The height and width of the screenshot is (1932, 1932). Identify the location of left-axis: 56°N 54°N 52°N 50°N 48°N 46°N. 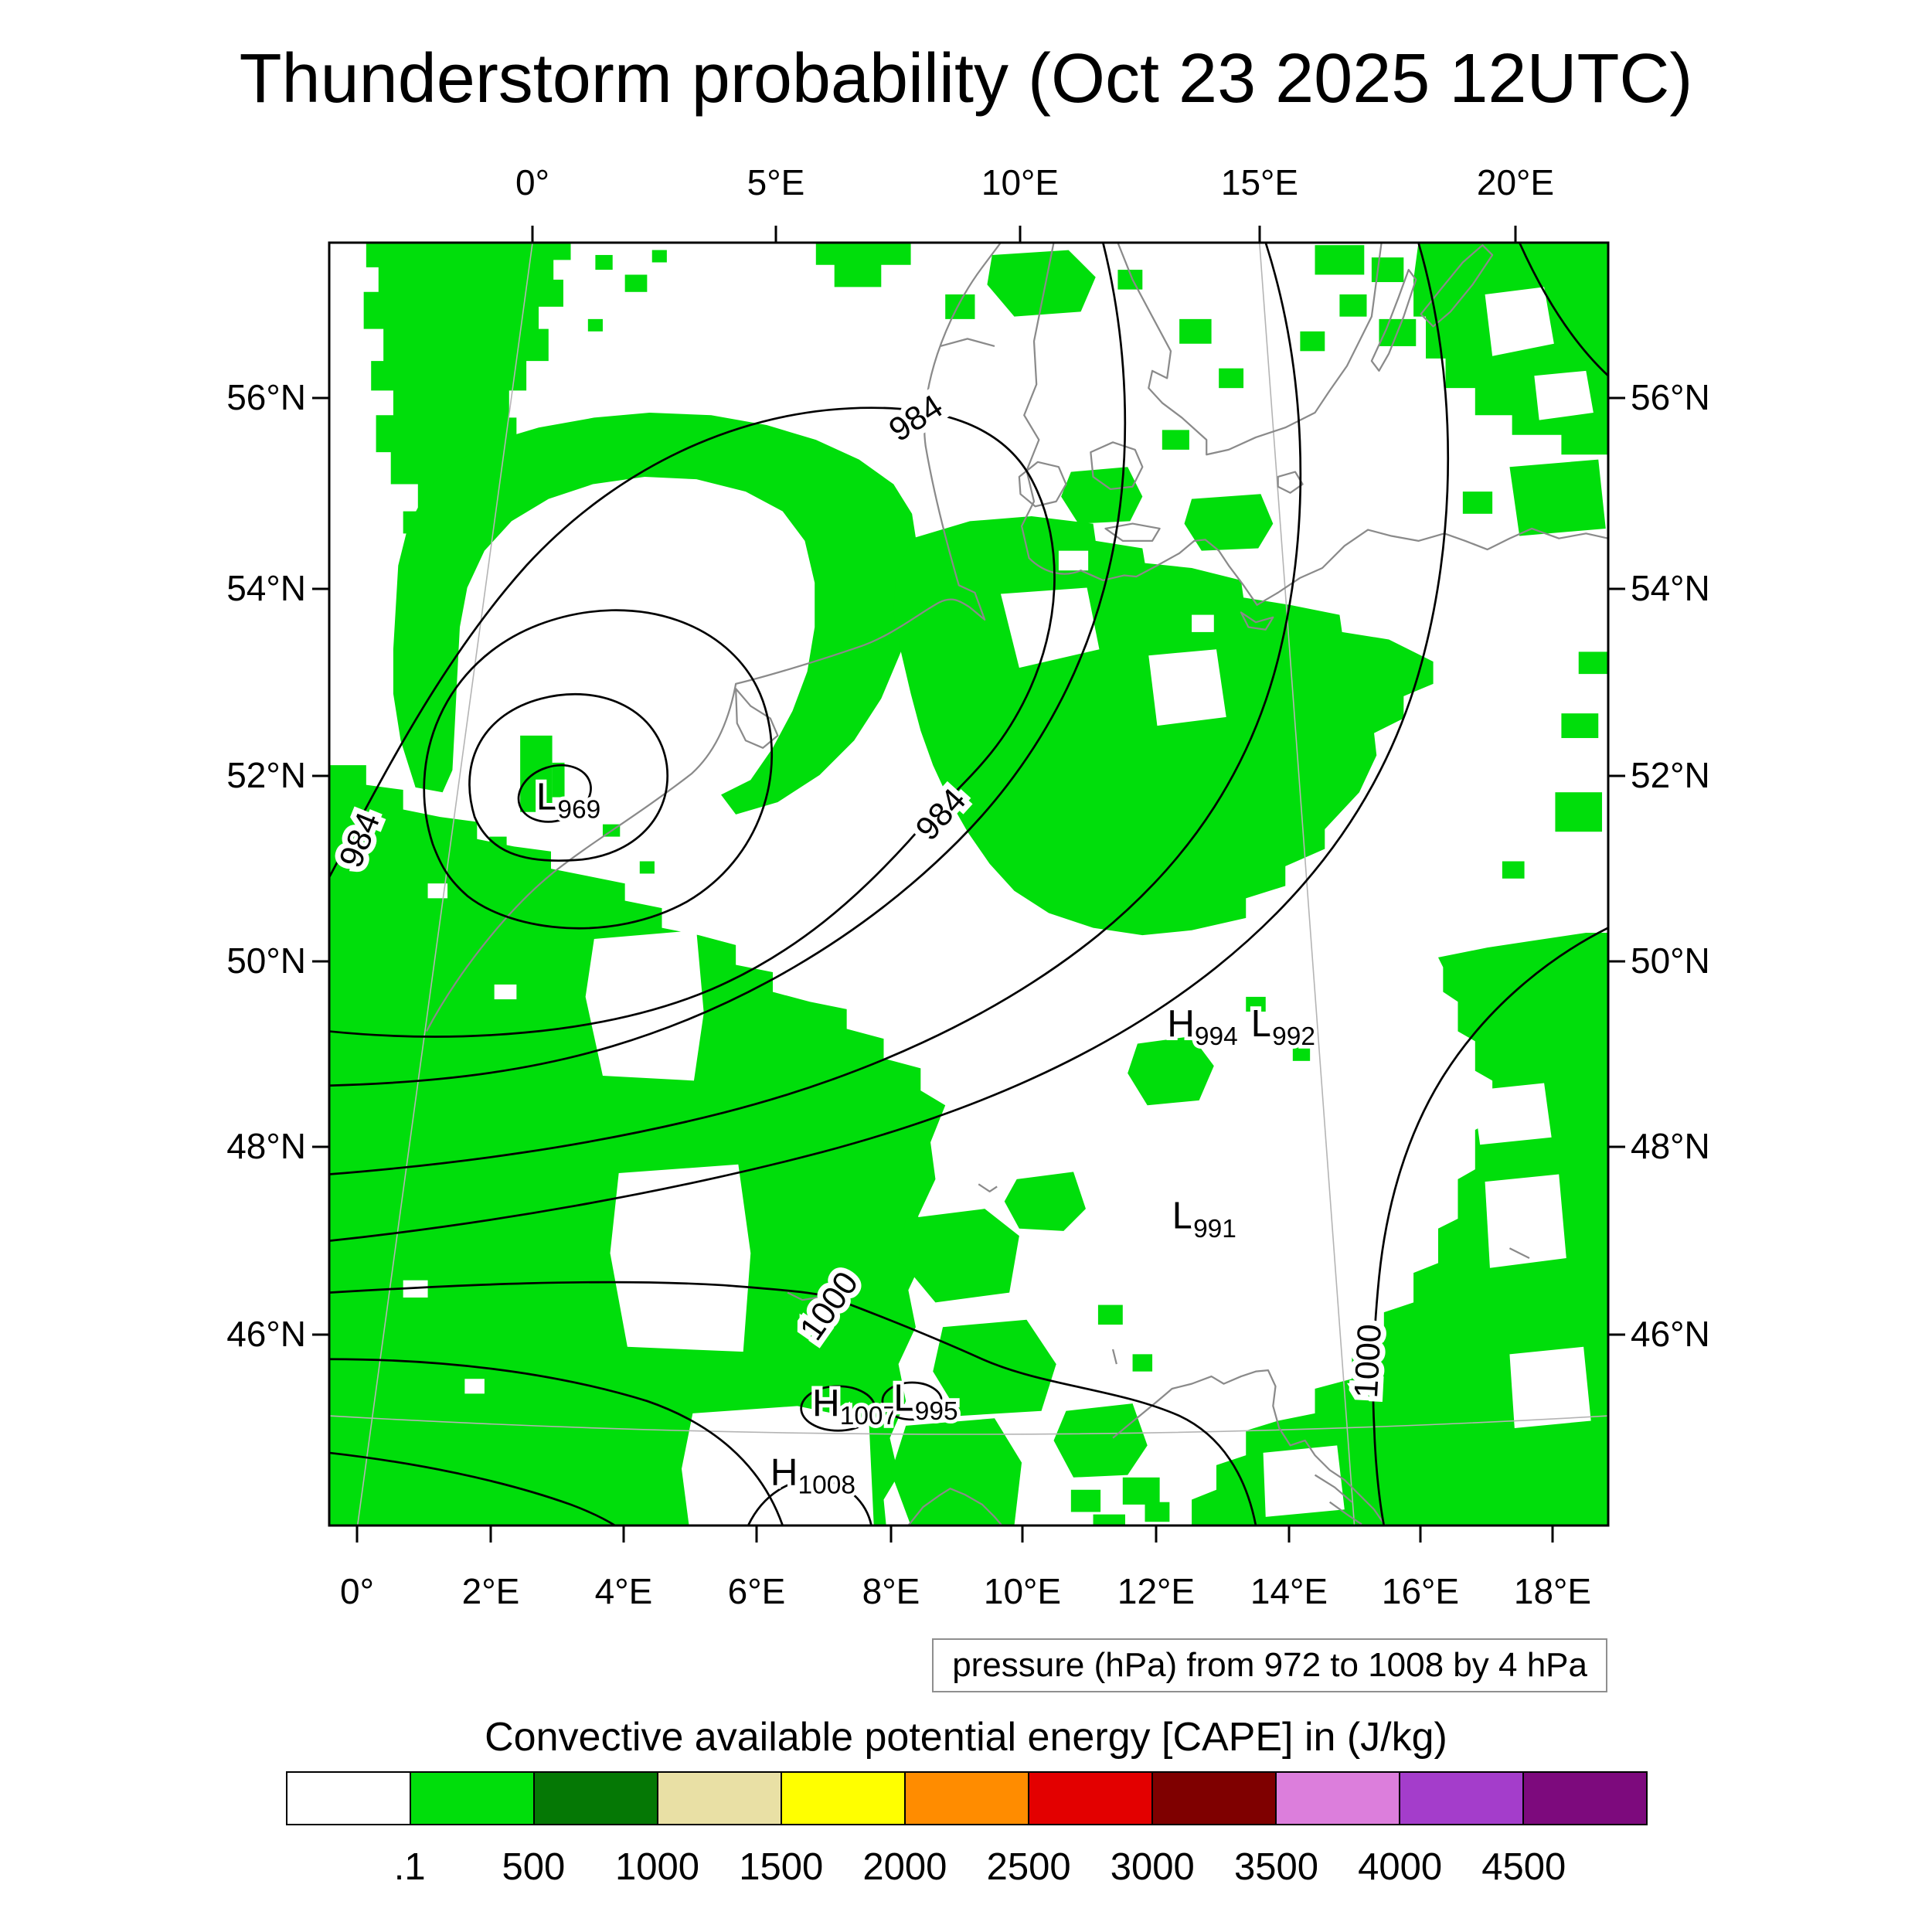
(266, 865).